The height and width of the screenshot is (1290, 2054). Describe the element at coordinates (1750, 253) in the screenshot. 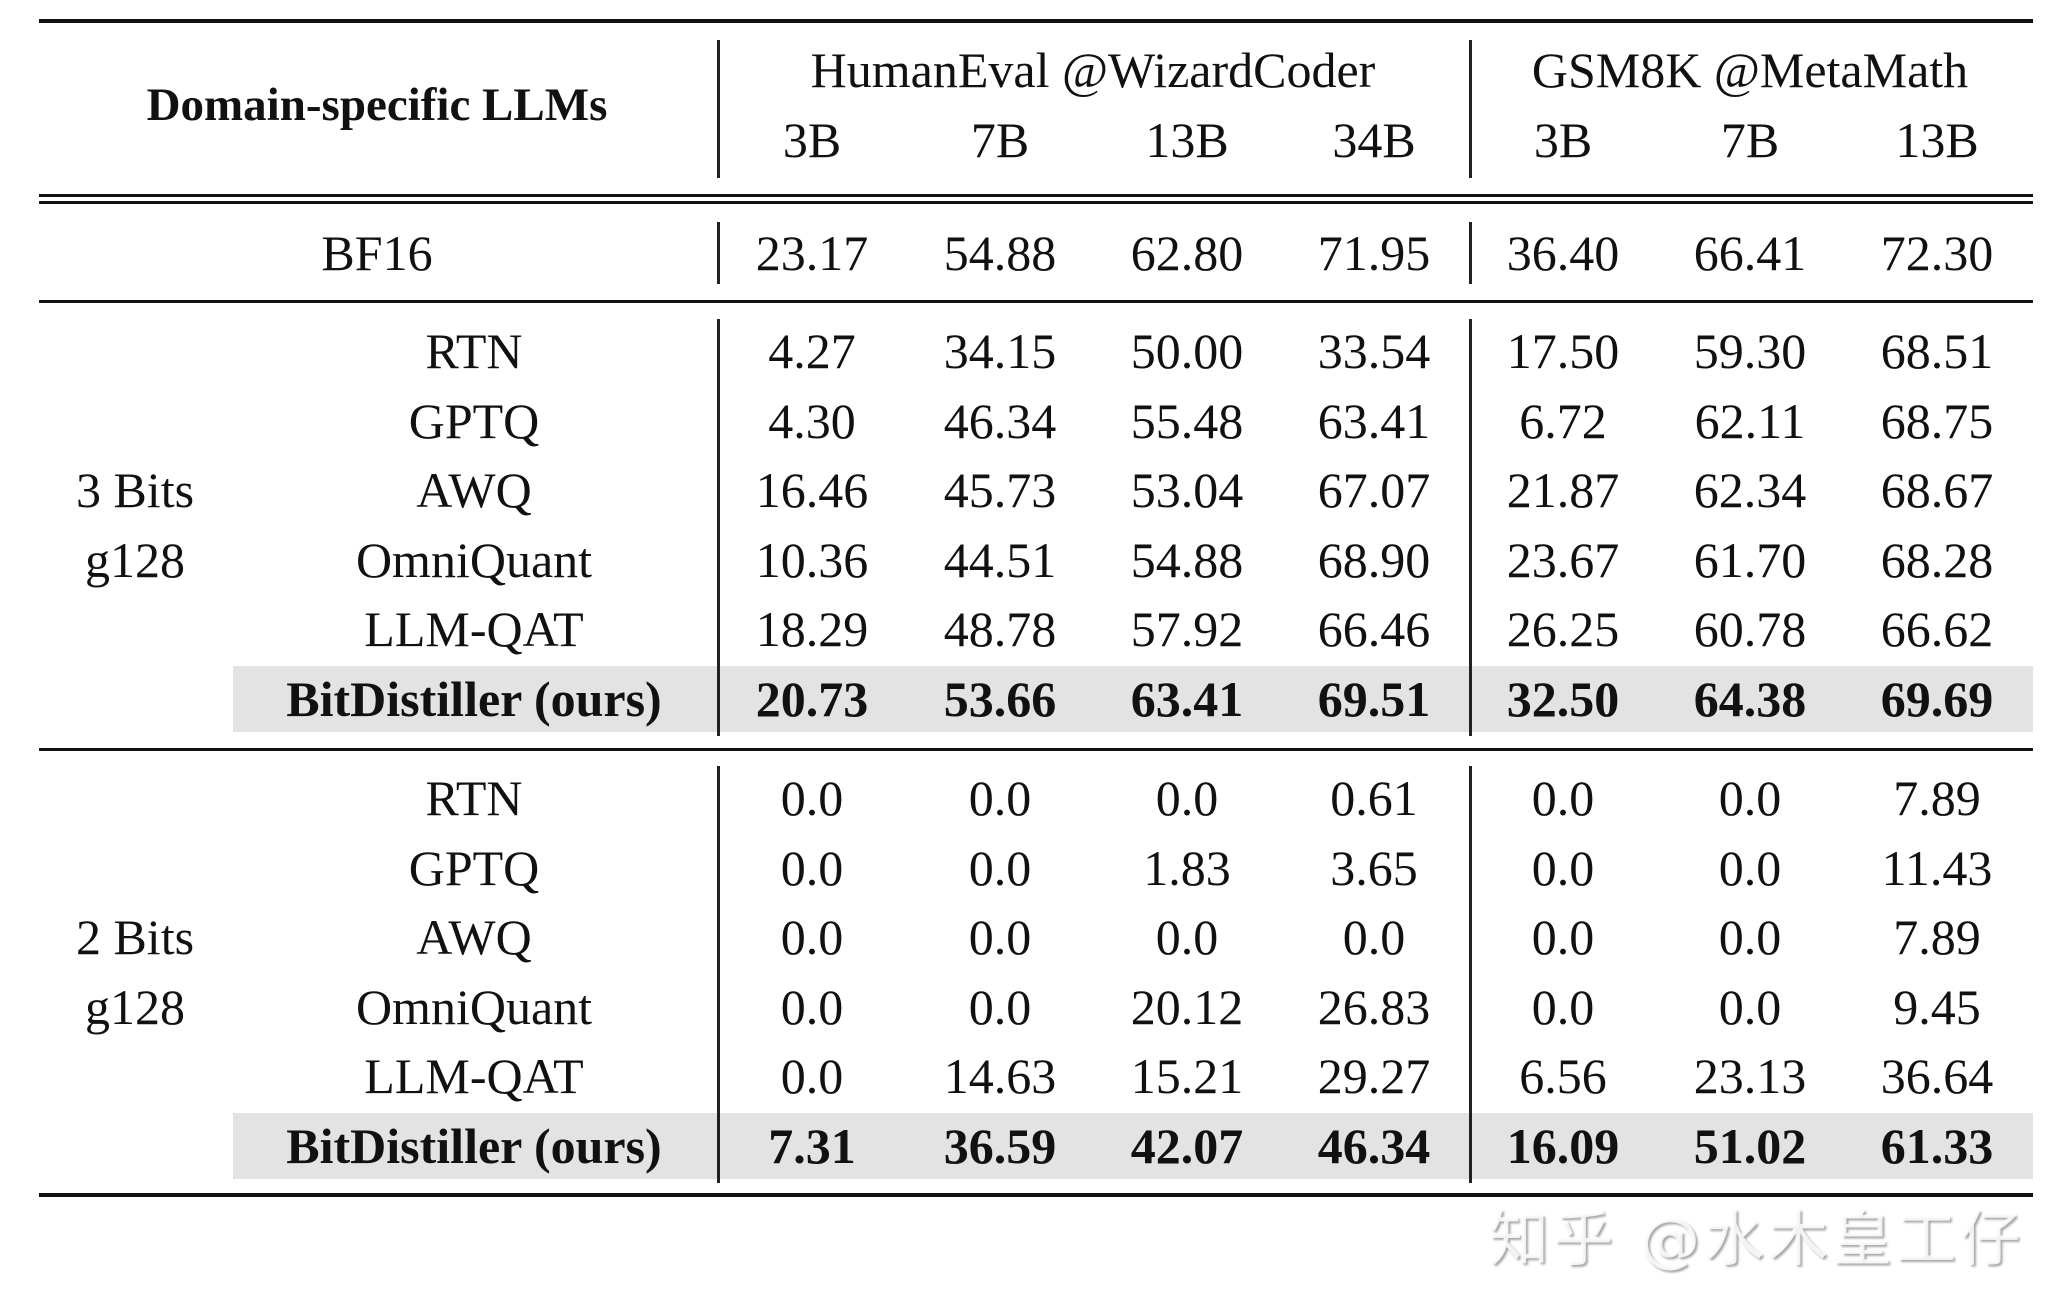

I see `value-cell: 66.41` at that location.